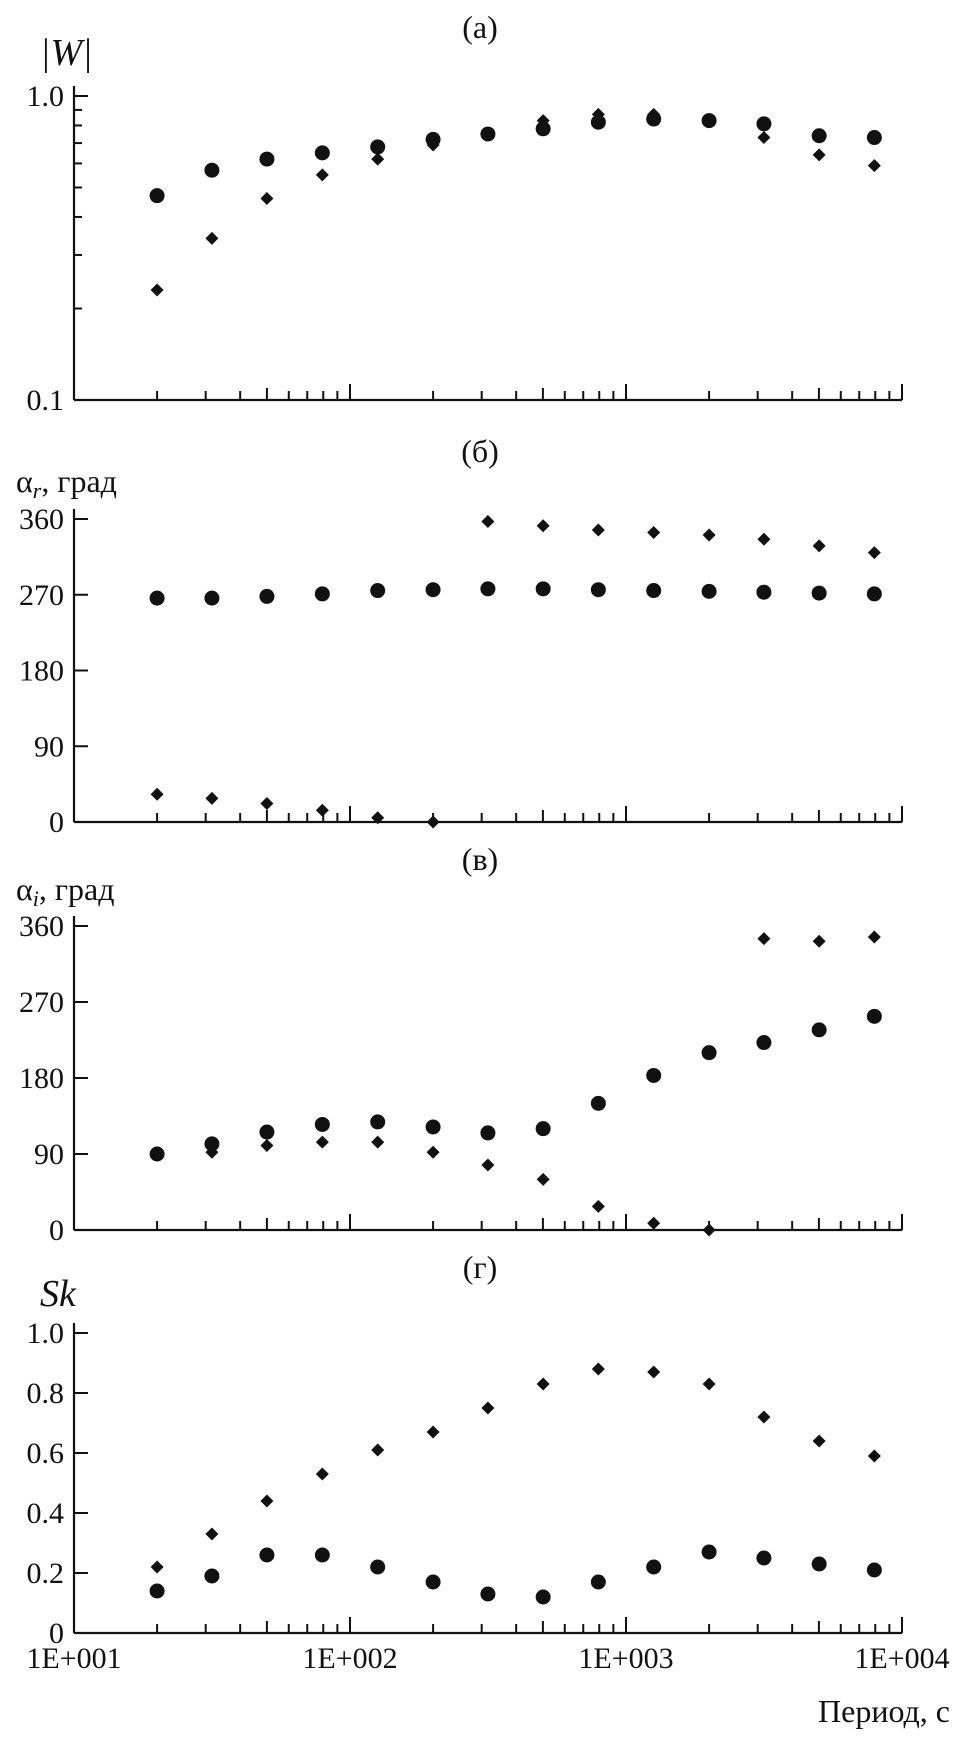  I want to click on y-tick-label: 0.2, so click(46, 1573).